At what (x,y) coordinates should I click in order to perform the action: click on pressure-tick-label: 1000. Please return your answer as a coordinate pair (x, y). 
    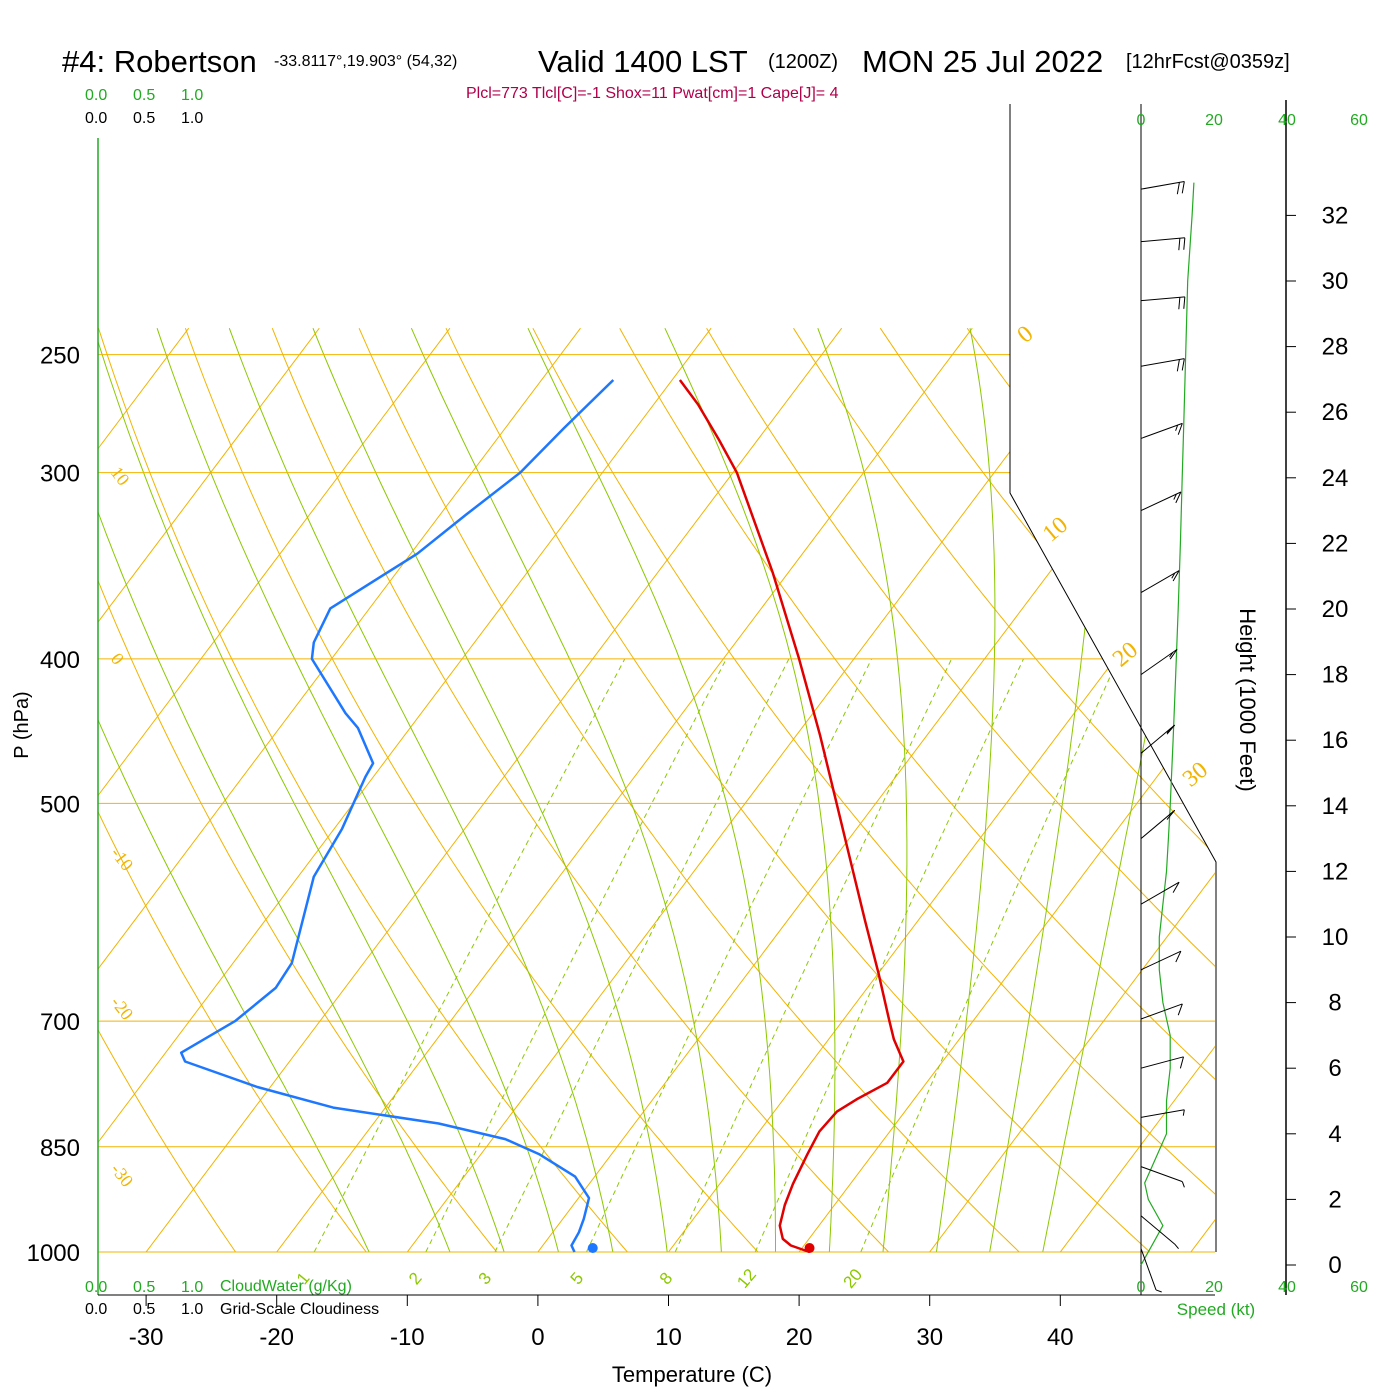
    Looking at the image, I should click on (53, 1253).